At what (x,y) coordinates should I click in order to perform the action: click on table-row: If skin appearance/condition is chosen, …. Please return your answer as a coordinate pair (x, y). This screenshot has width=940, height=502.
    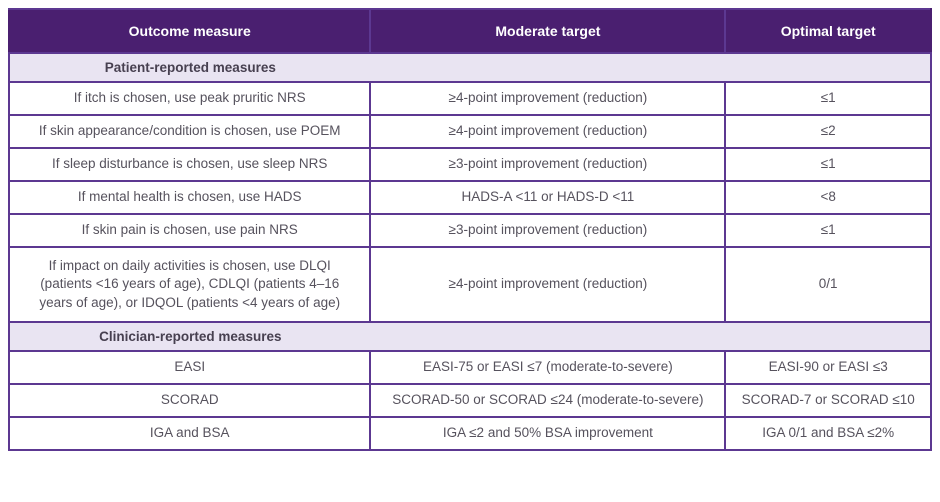
    Looking at the image, I should click on (469, 131).